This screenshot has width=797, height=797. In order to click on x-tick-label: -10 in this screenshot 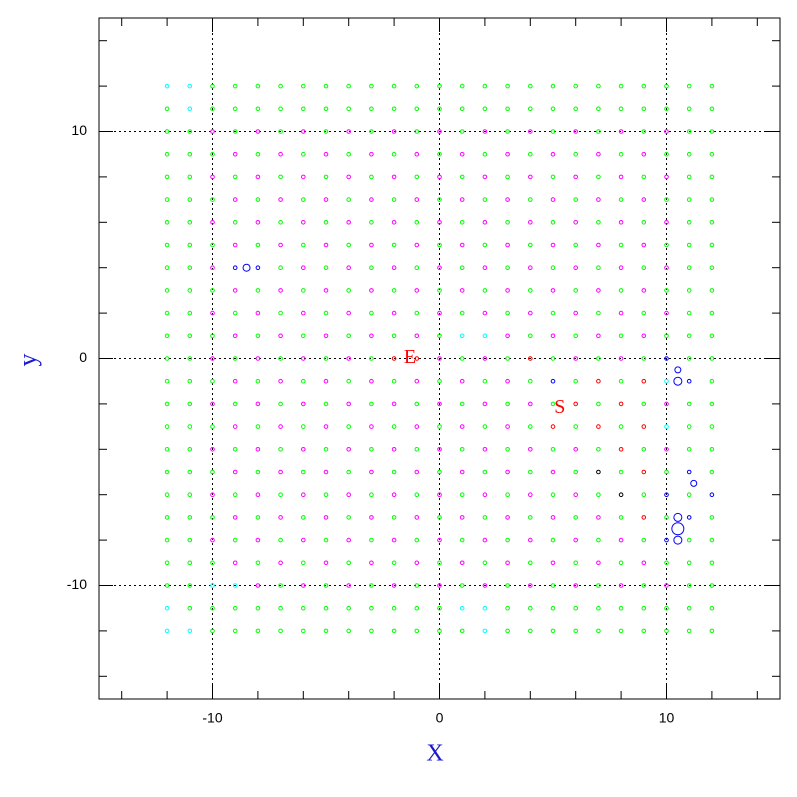, I will do `click(212, 718)`.